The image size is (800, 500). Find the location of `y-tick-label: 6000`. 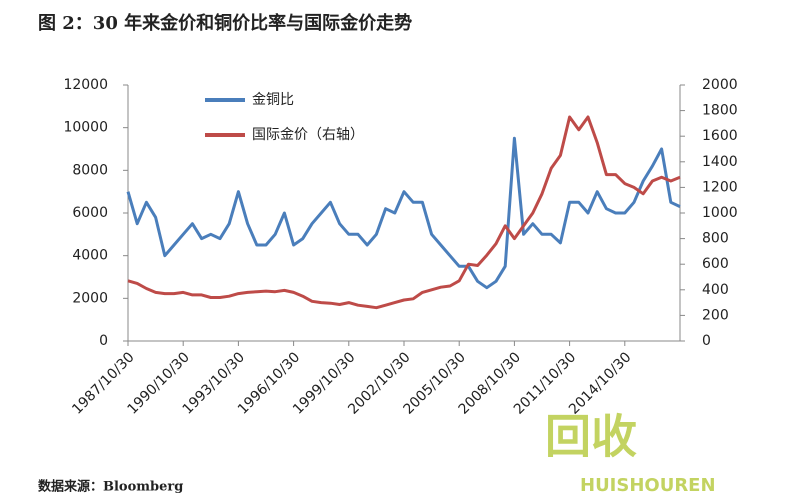

y-tick-label: 6000 is located at coordinates (90, 213).